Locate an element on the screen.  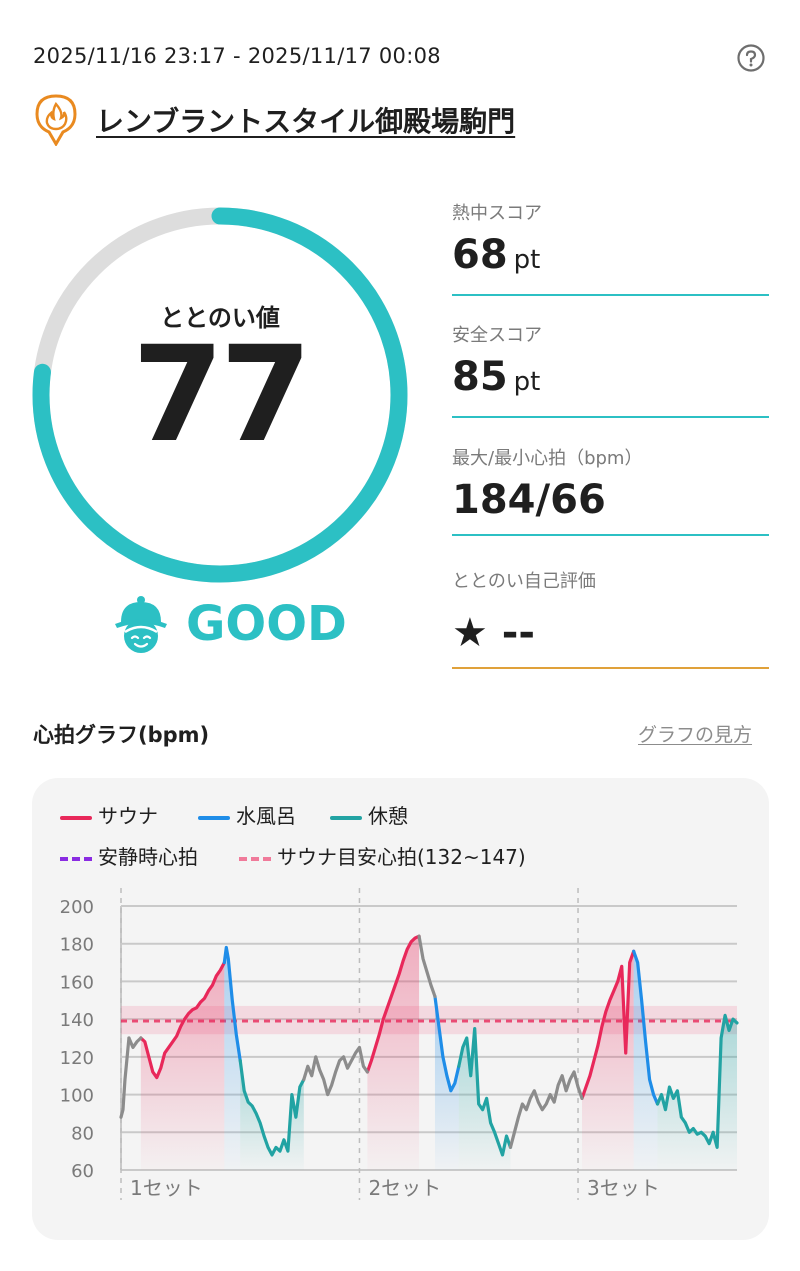
graph-help-link: グラフの見方 is located at coordinates (695, 735).